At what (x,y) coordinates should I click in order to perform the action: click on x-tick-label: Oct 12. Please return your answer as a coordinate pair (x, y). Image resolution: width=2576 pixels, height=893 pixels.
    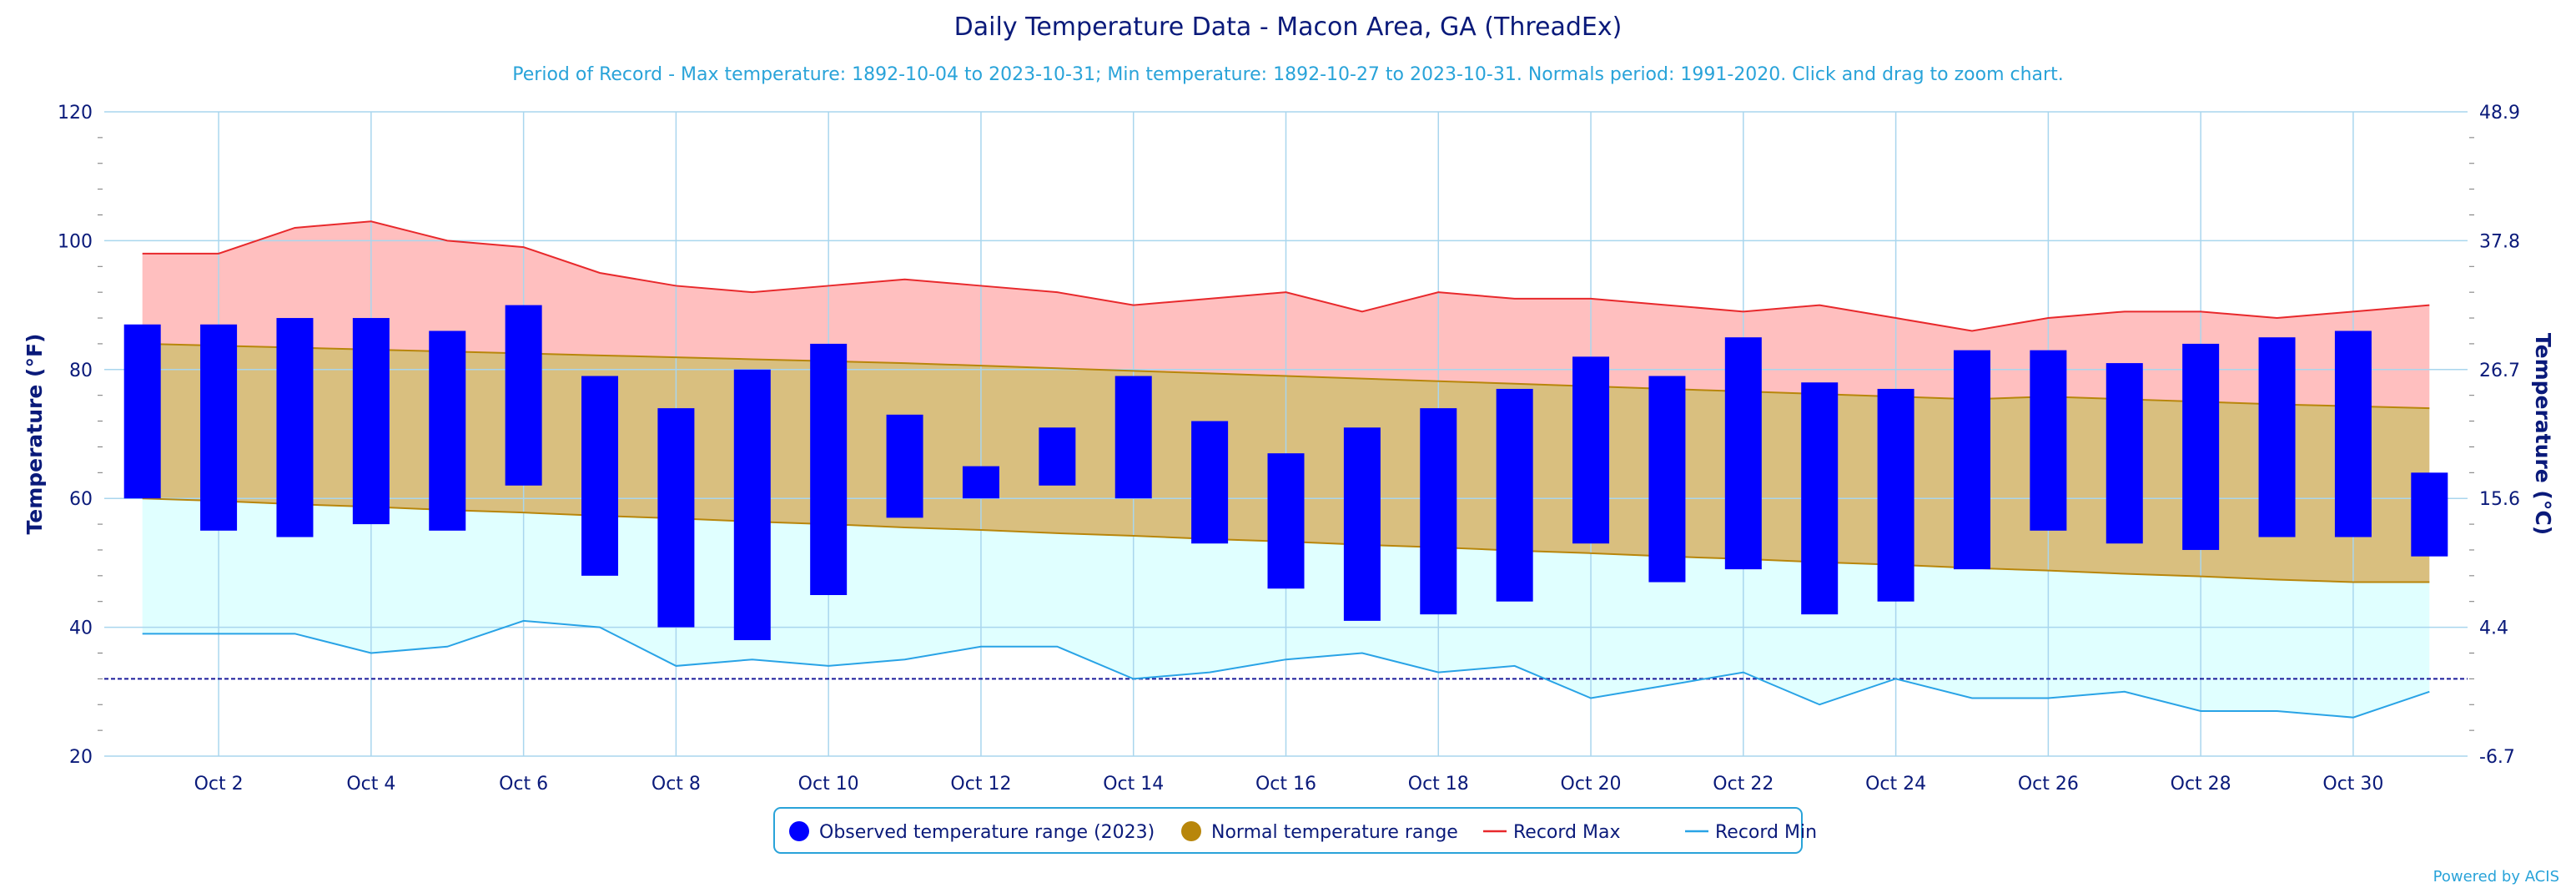
    Looking at the image, I should click on (980, 784).